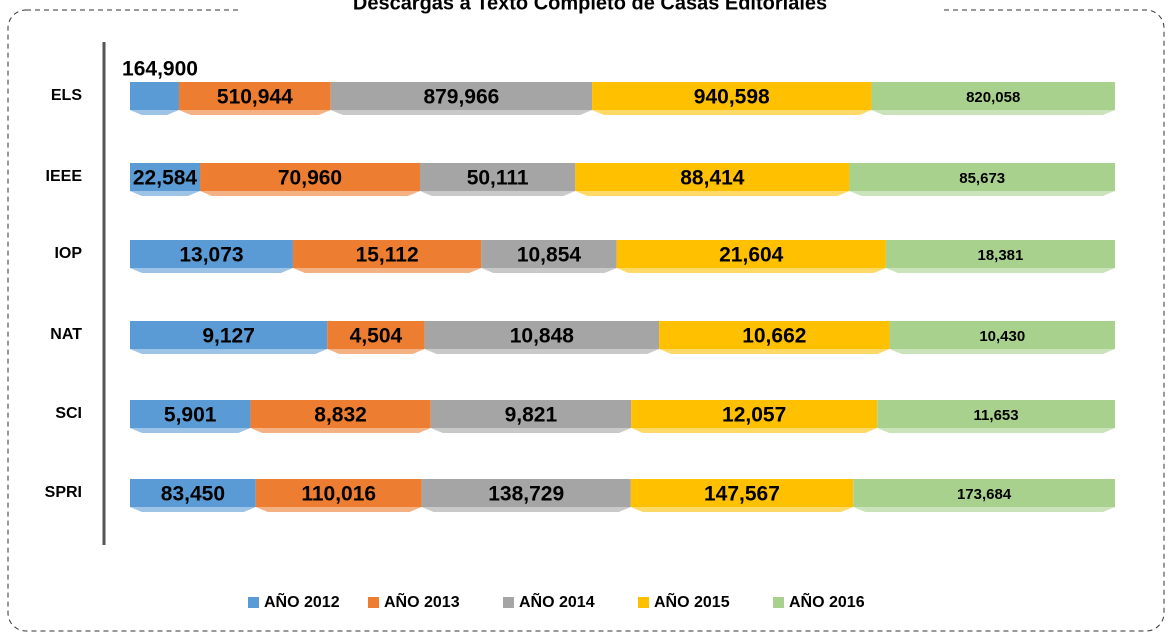  I want to click on category-label: SCI, so click(68, 413).